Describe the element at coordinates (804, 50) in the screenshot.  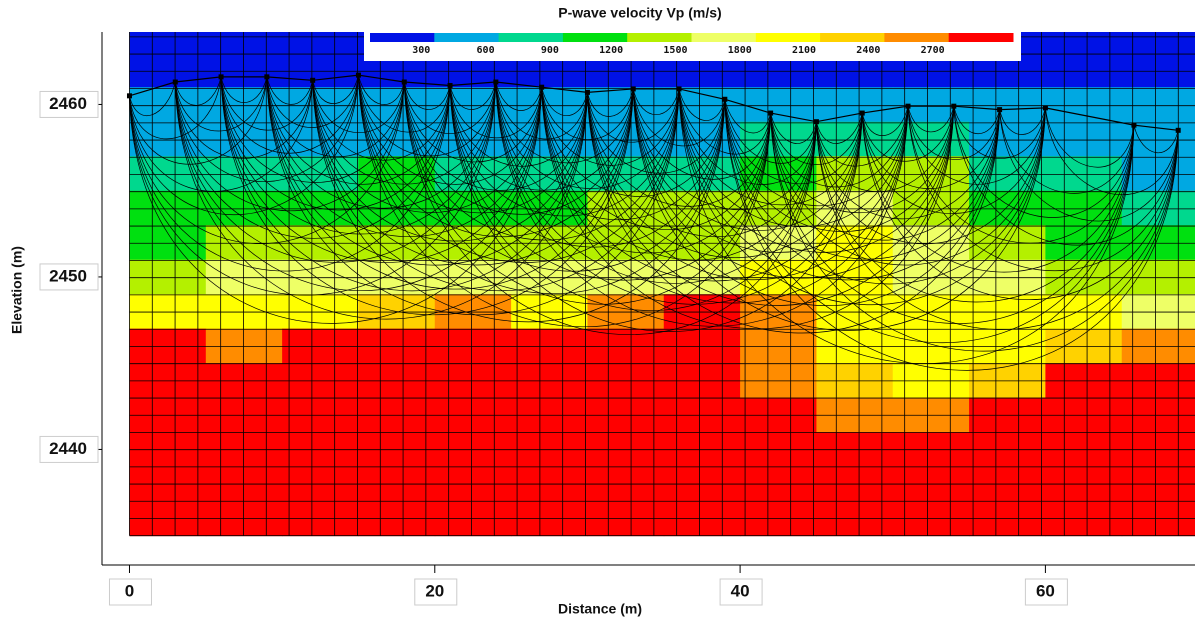
I see `colorbar-label: 2100` at that location.